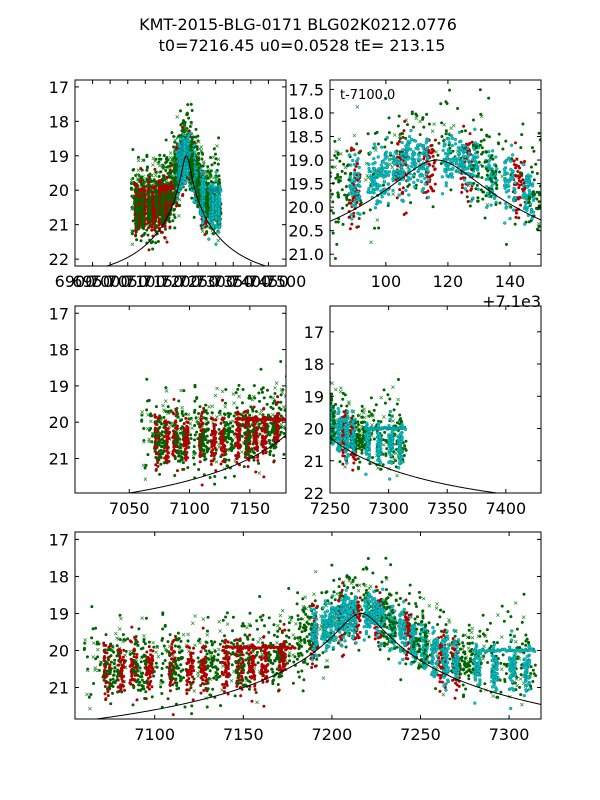 This screenshot has height=800, width=600. Describe the element at coordinates (268, 281) in the screenshot. I see `x-tick-label: 7450` at that location.